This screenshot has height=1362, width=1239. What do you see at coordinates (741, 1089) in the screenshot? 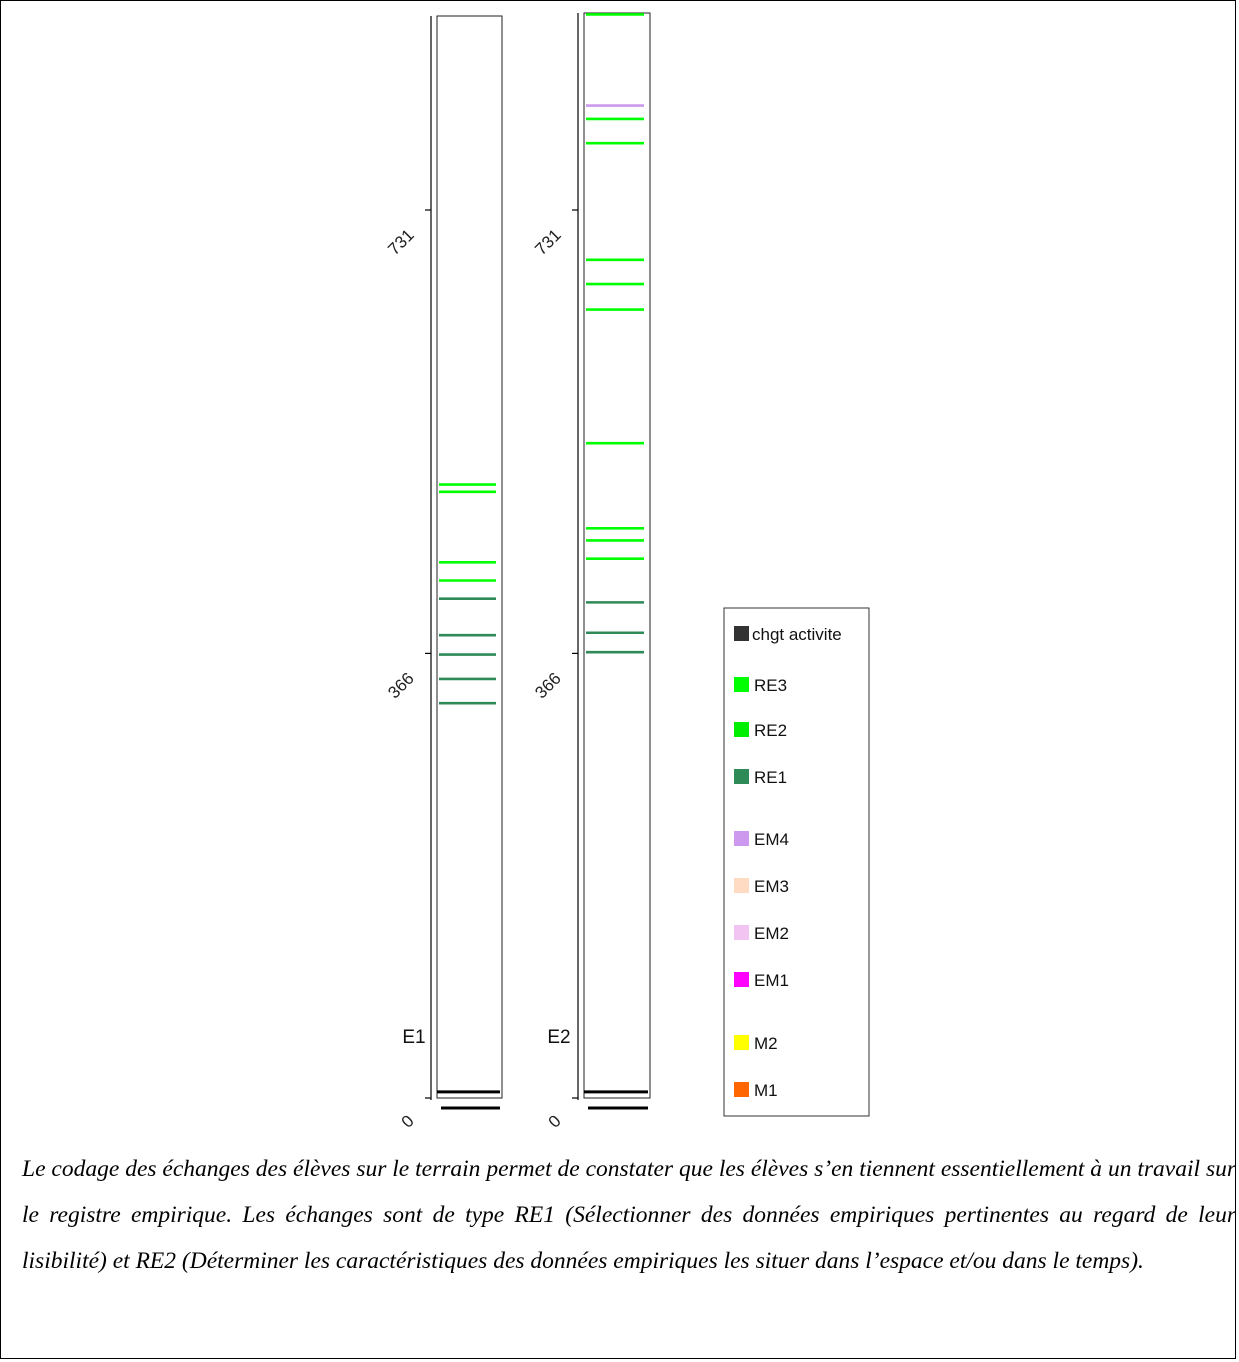
I see `legend-swatch-m1` at bounding box center [741, 1089].